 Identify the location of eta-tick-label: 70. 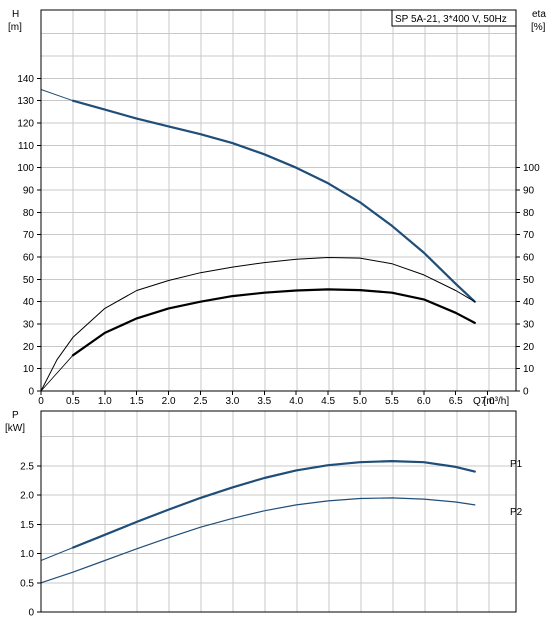
(529, 235).